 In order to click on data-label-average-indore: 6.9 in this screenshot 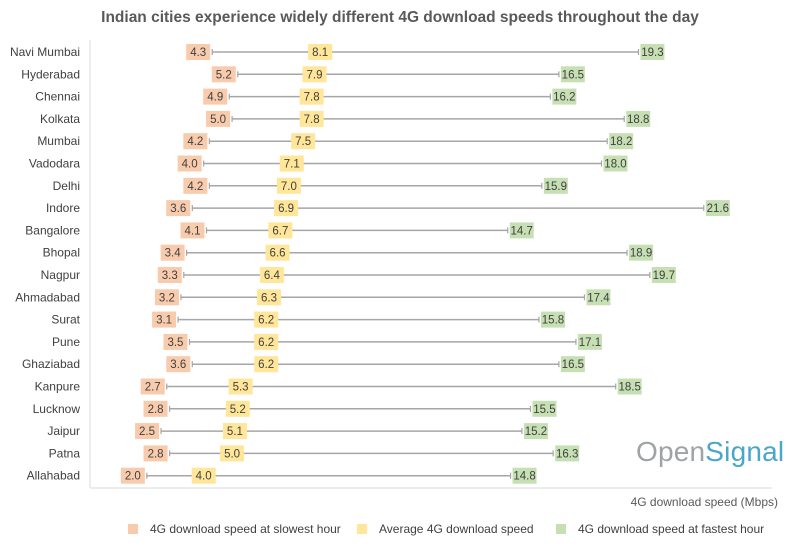, I will do `click(286, 209)`.